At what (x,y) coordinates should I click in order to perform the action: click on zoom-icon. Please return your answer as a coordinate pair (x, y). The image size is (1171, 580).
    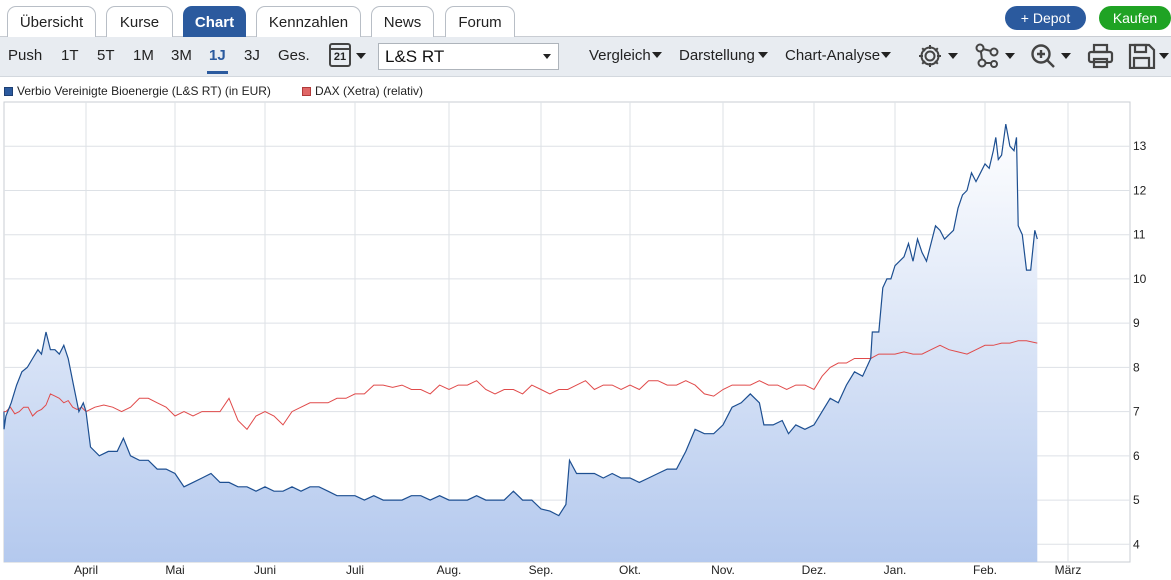
    Looking at the image, I should click on (1052, 56).